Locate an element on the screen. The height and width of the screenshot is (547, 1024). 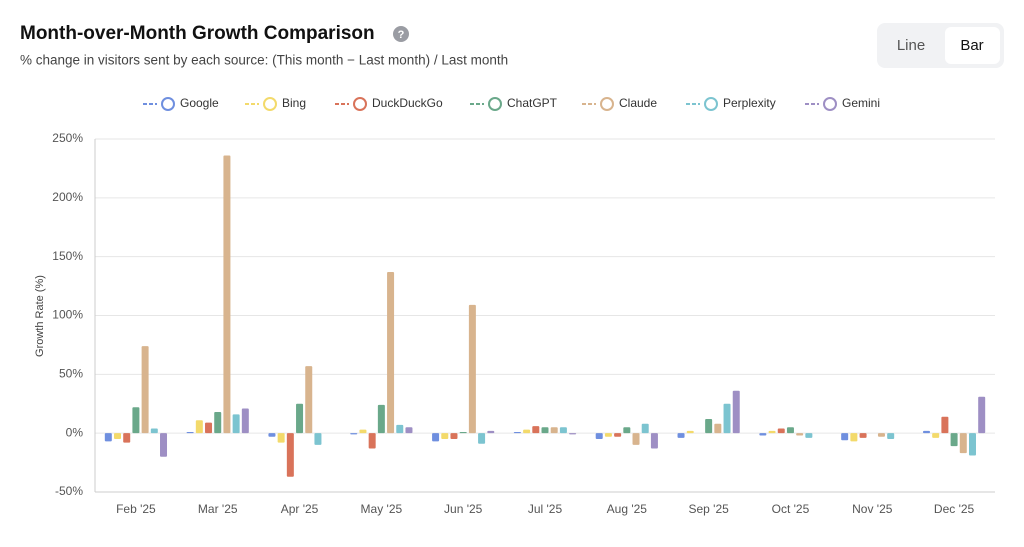
toggle-bar: Bar is located at coordinates (971, 45).